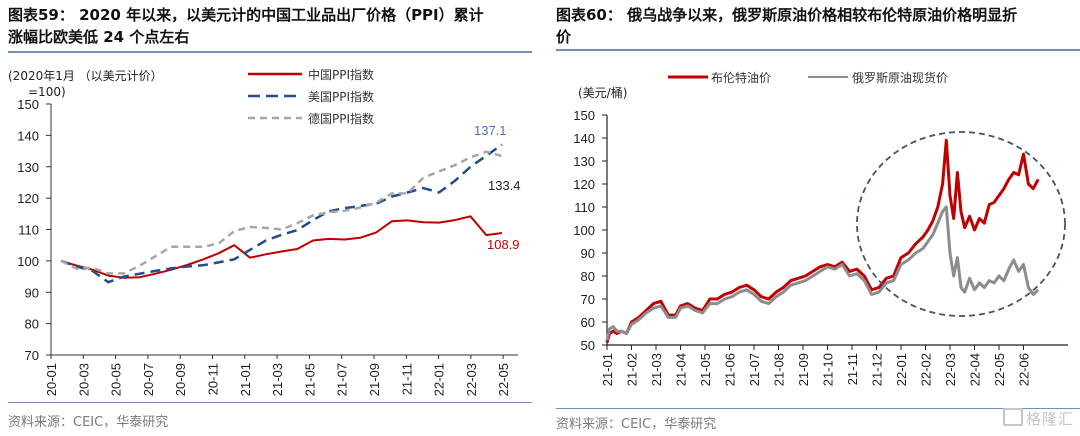  What do you see at coordinates (975, 369) in the screenshot?
I see `x-tick-label: 22-04` at bounding box center [975, 369].